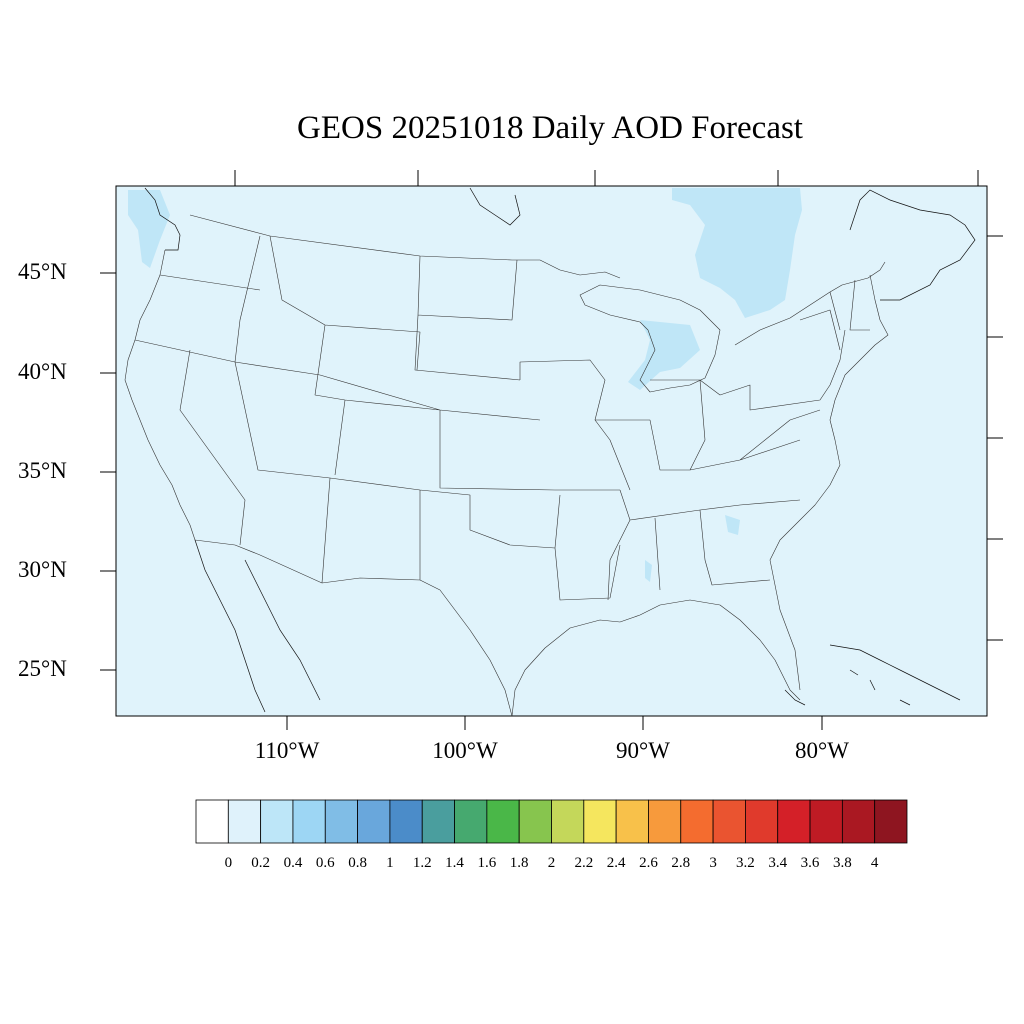 The width and height of the screenshot is (1024, 1024). Describe the element at coordinates (230, 626) in the screenshot. I see `baja-california` at that location.